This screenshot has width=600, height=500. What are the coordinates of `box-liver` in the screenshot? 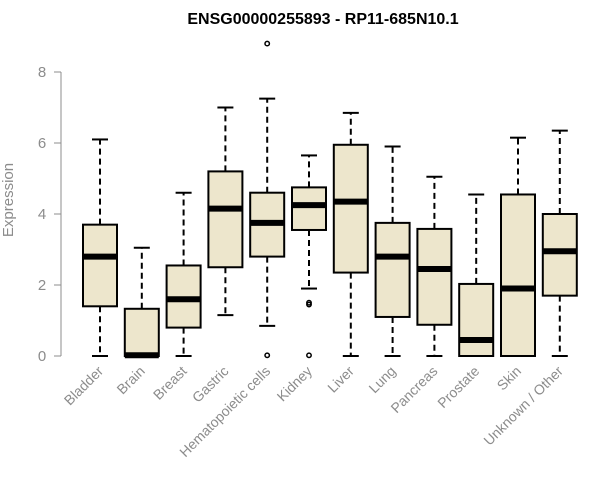 It's located at (350, 234).